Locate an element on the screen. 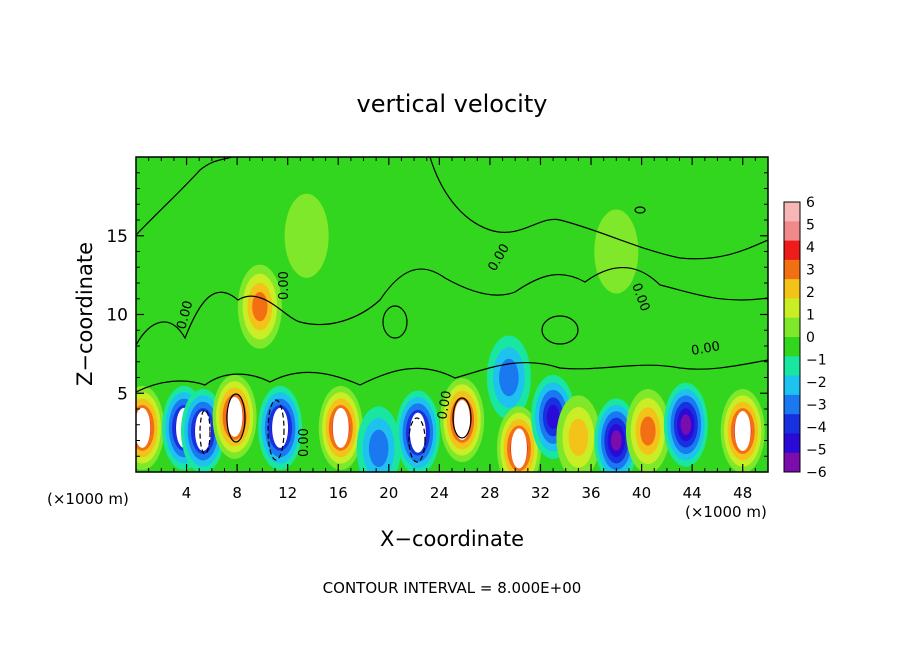  y-tick-label: 5 is located at coordinates (122, 394).